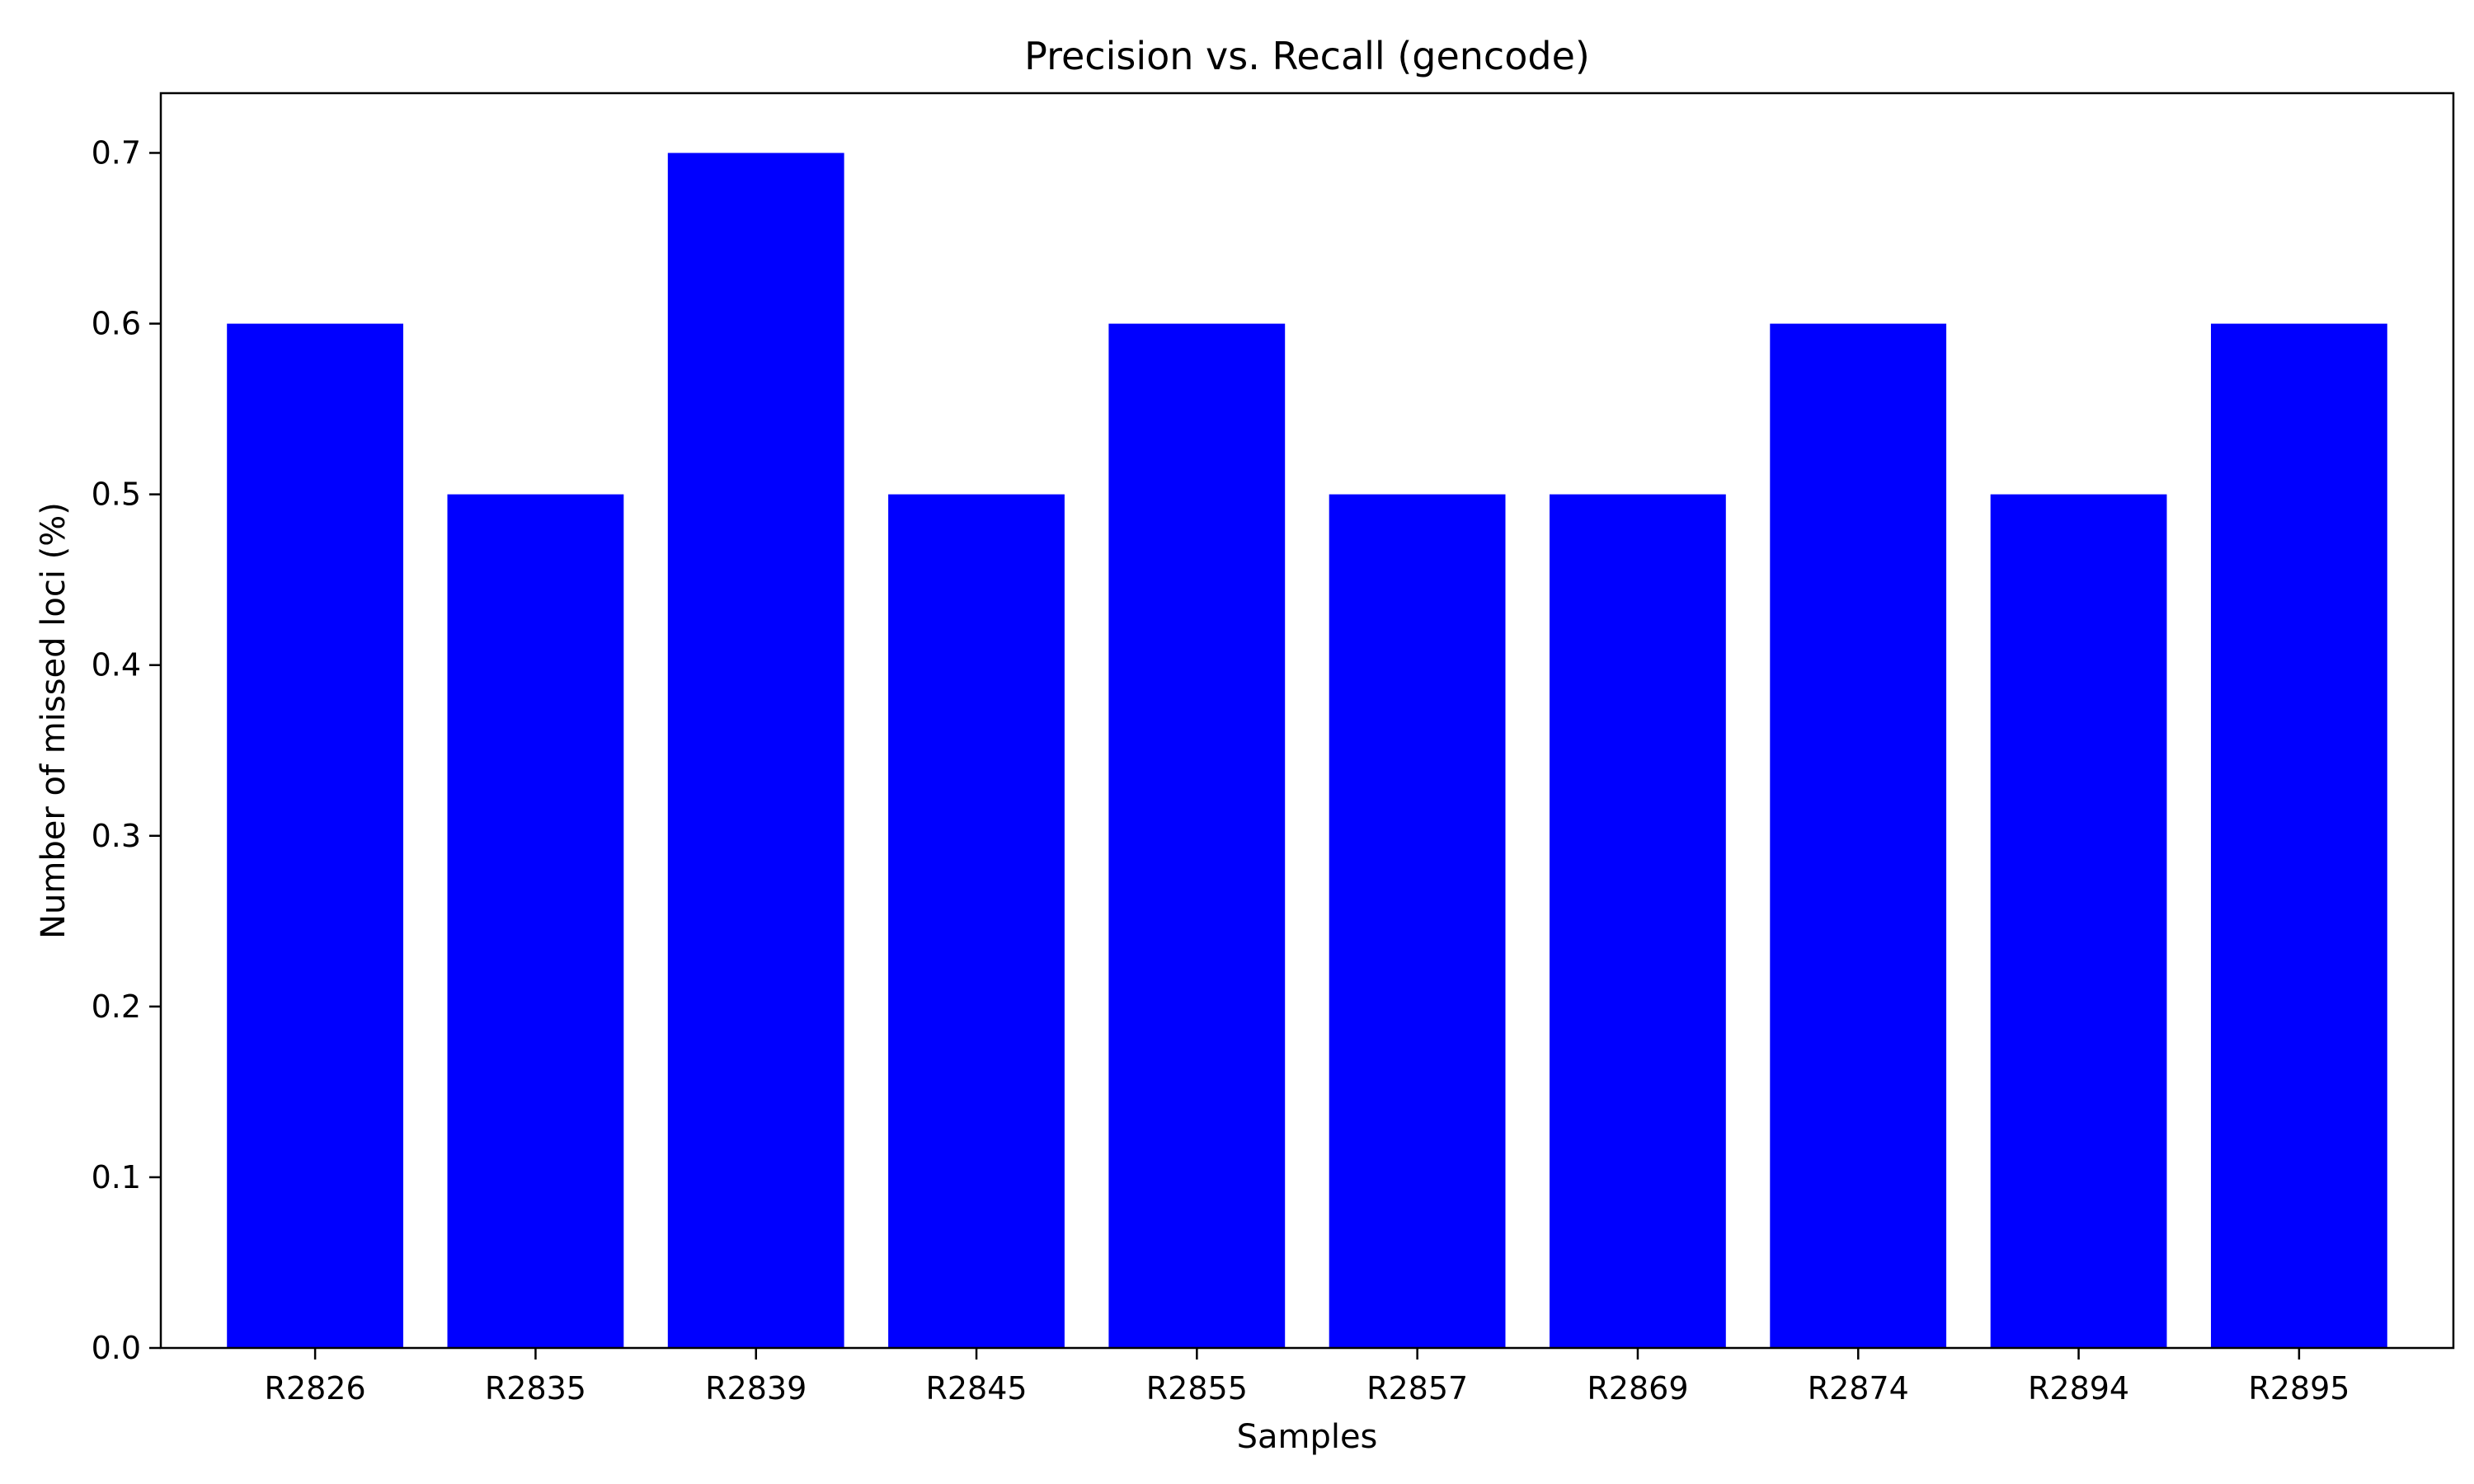 The height and width of the screenshot is (1484, 2474). What do you see at coordinates (116, 495) in the screenshot?
I see `y-tick-label: 0.5` at bounding box center [116, 495].